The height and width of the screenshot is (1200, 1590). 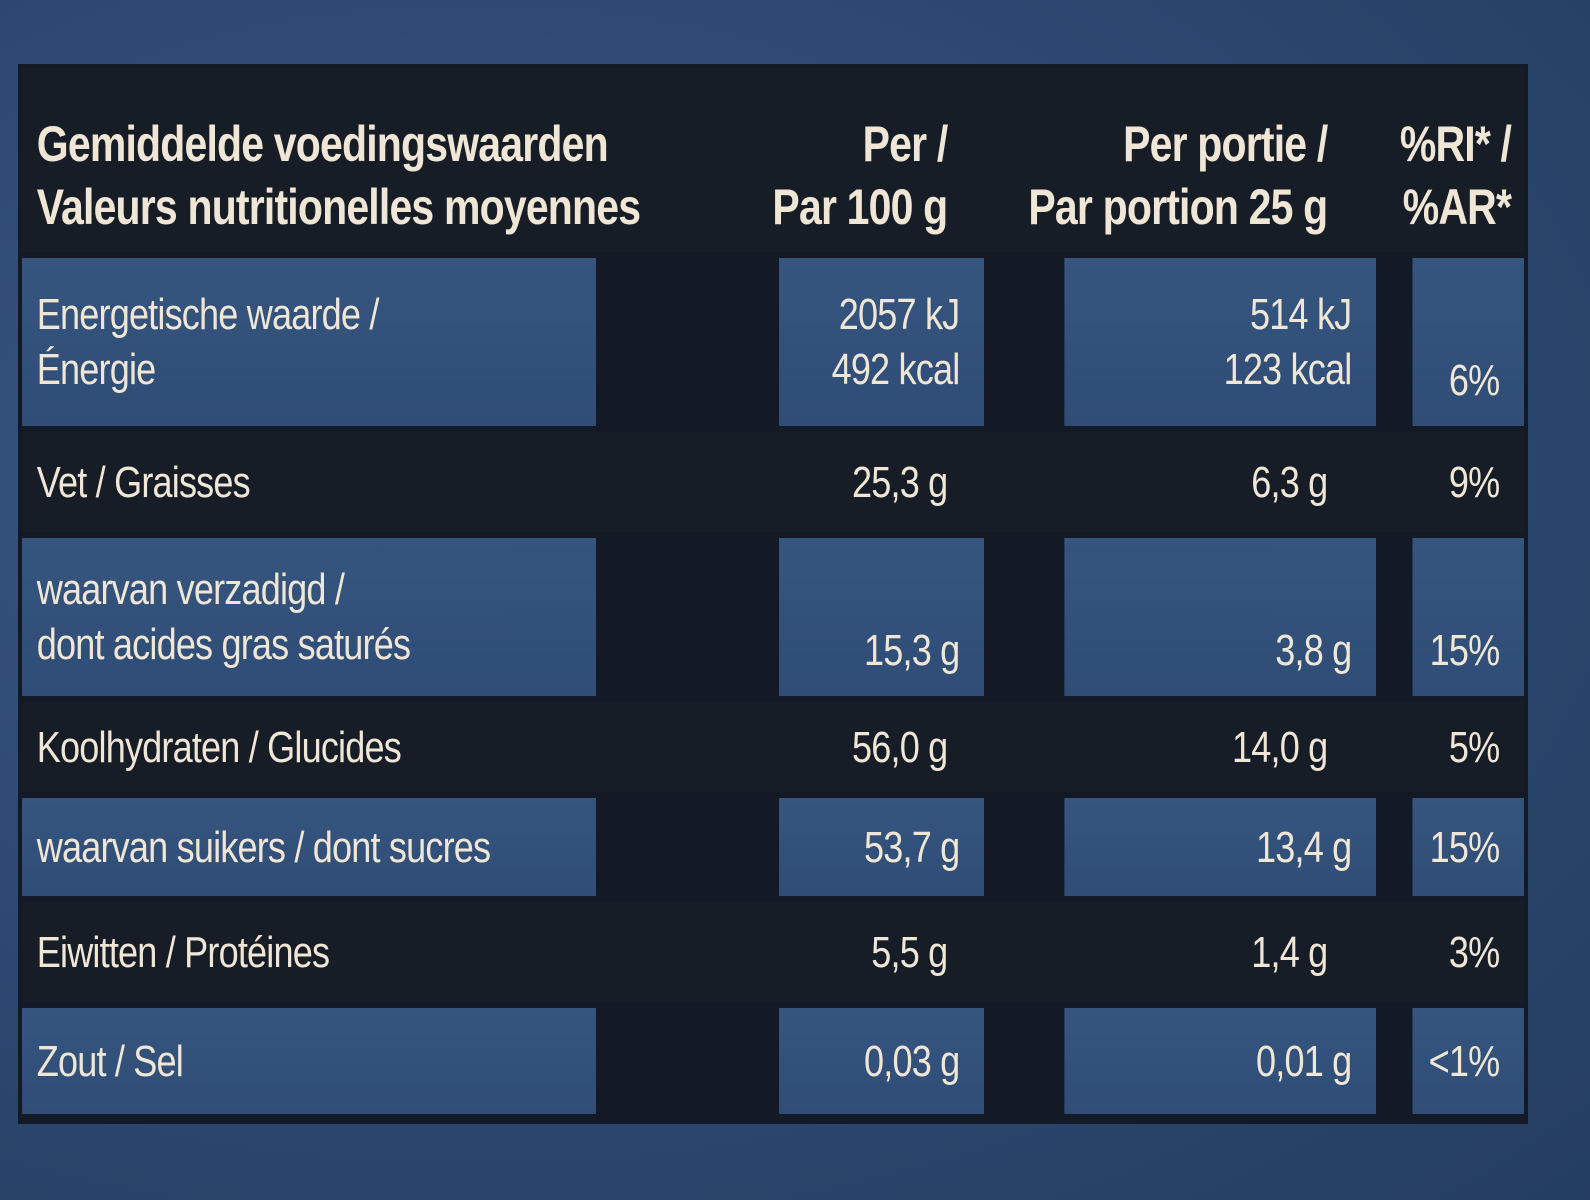 What do you see at coordinates (143, 482) in the screenshot?
I see `fat-label: Vet / Graisses` at bounding box center [143, 482].